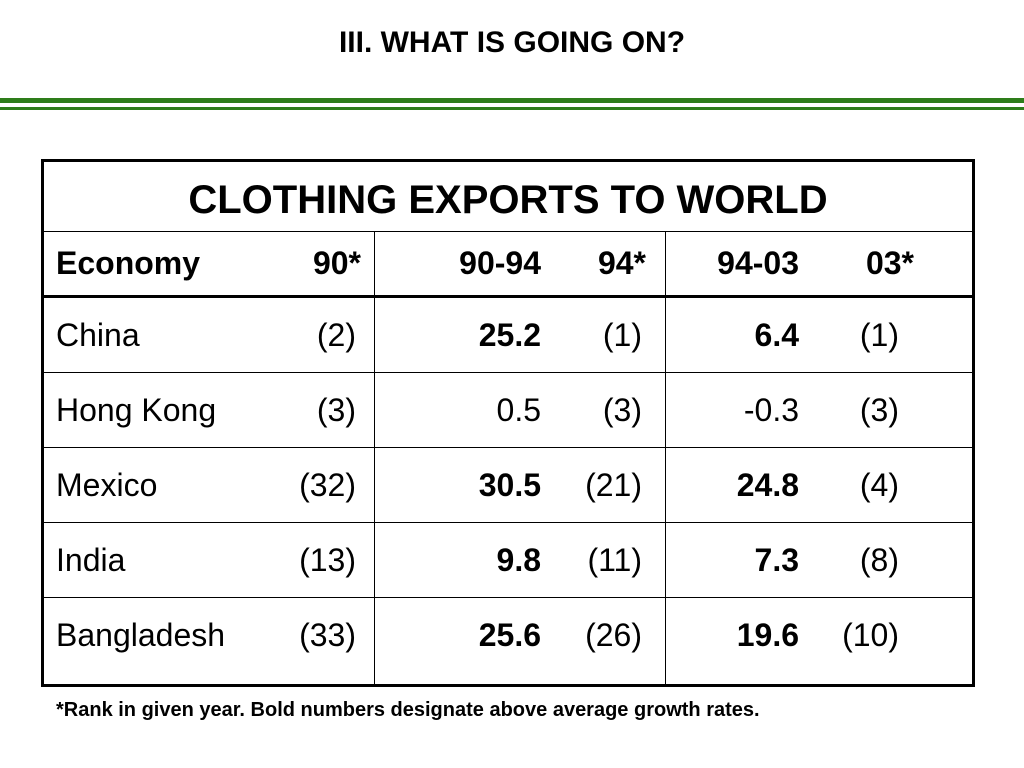  What do you see at coordinates (136, 409) in the screenshot?
I see `cell-economy: Hong Kong` at bounding box center [136, 409].